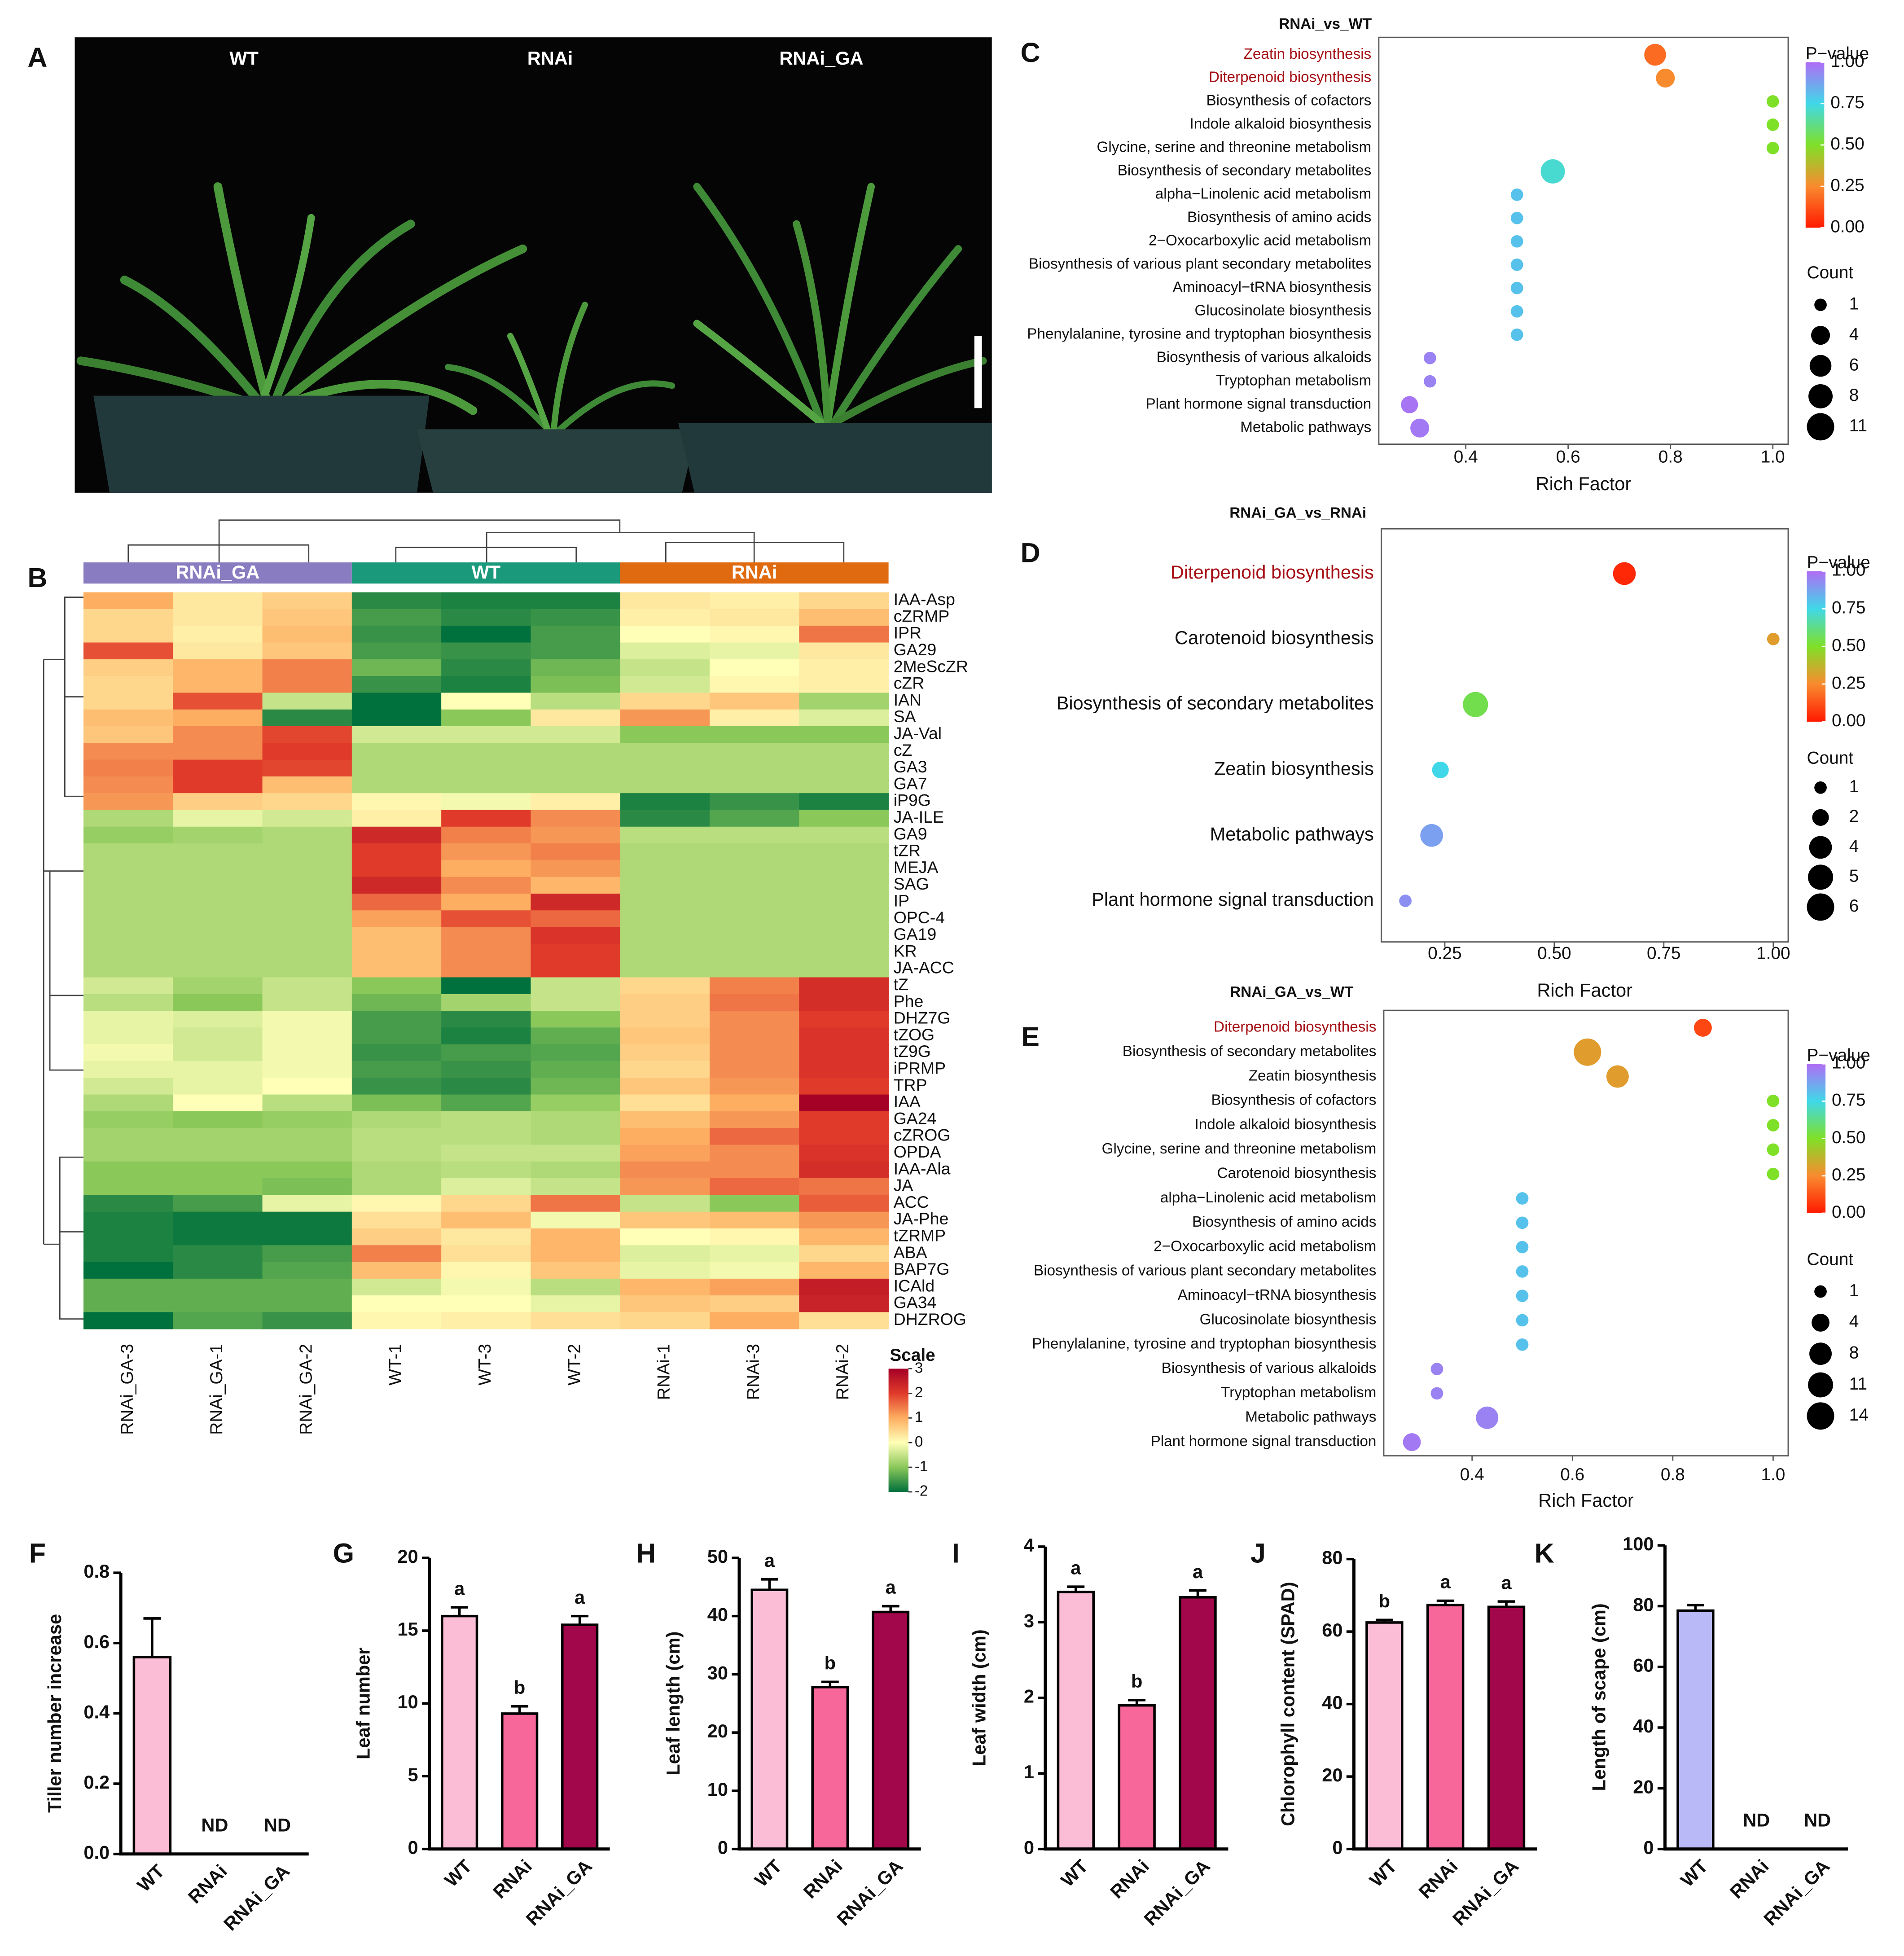 The height and width of the screenshot is (1956, 1904). I want to click on row-label: SA, so click(905, 716).